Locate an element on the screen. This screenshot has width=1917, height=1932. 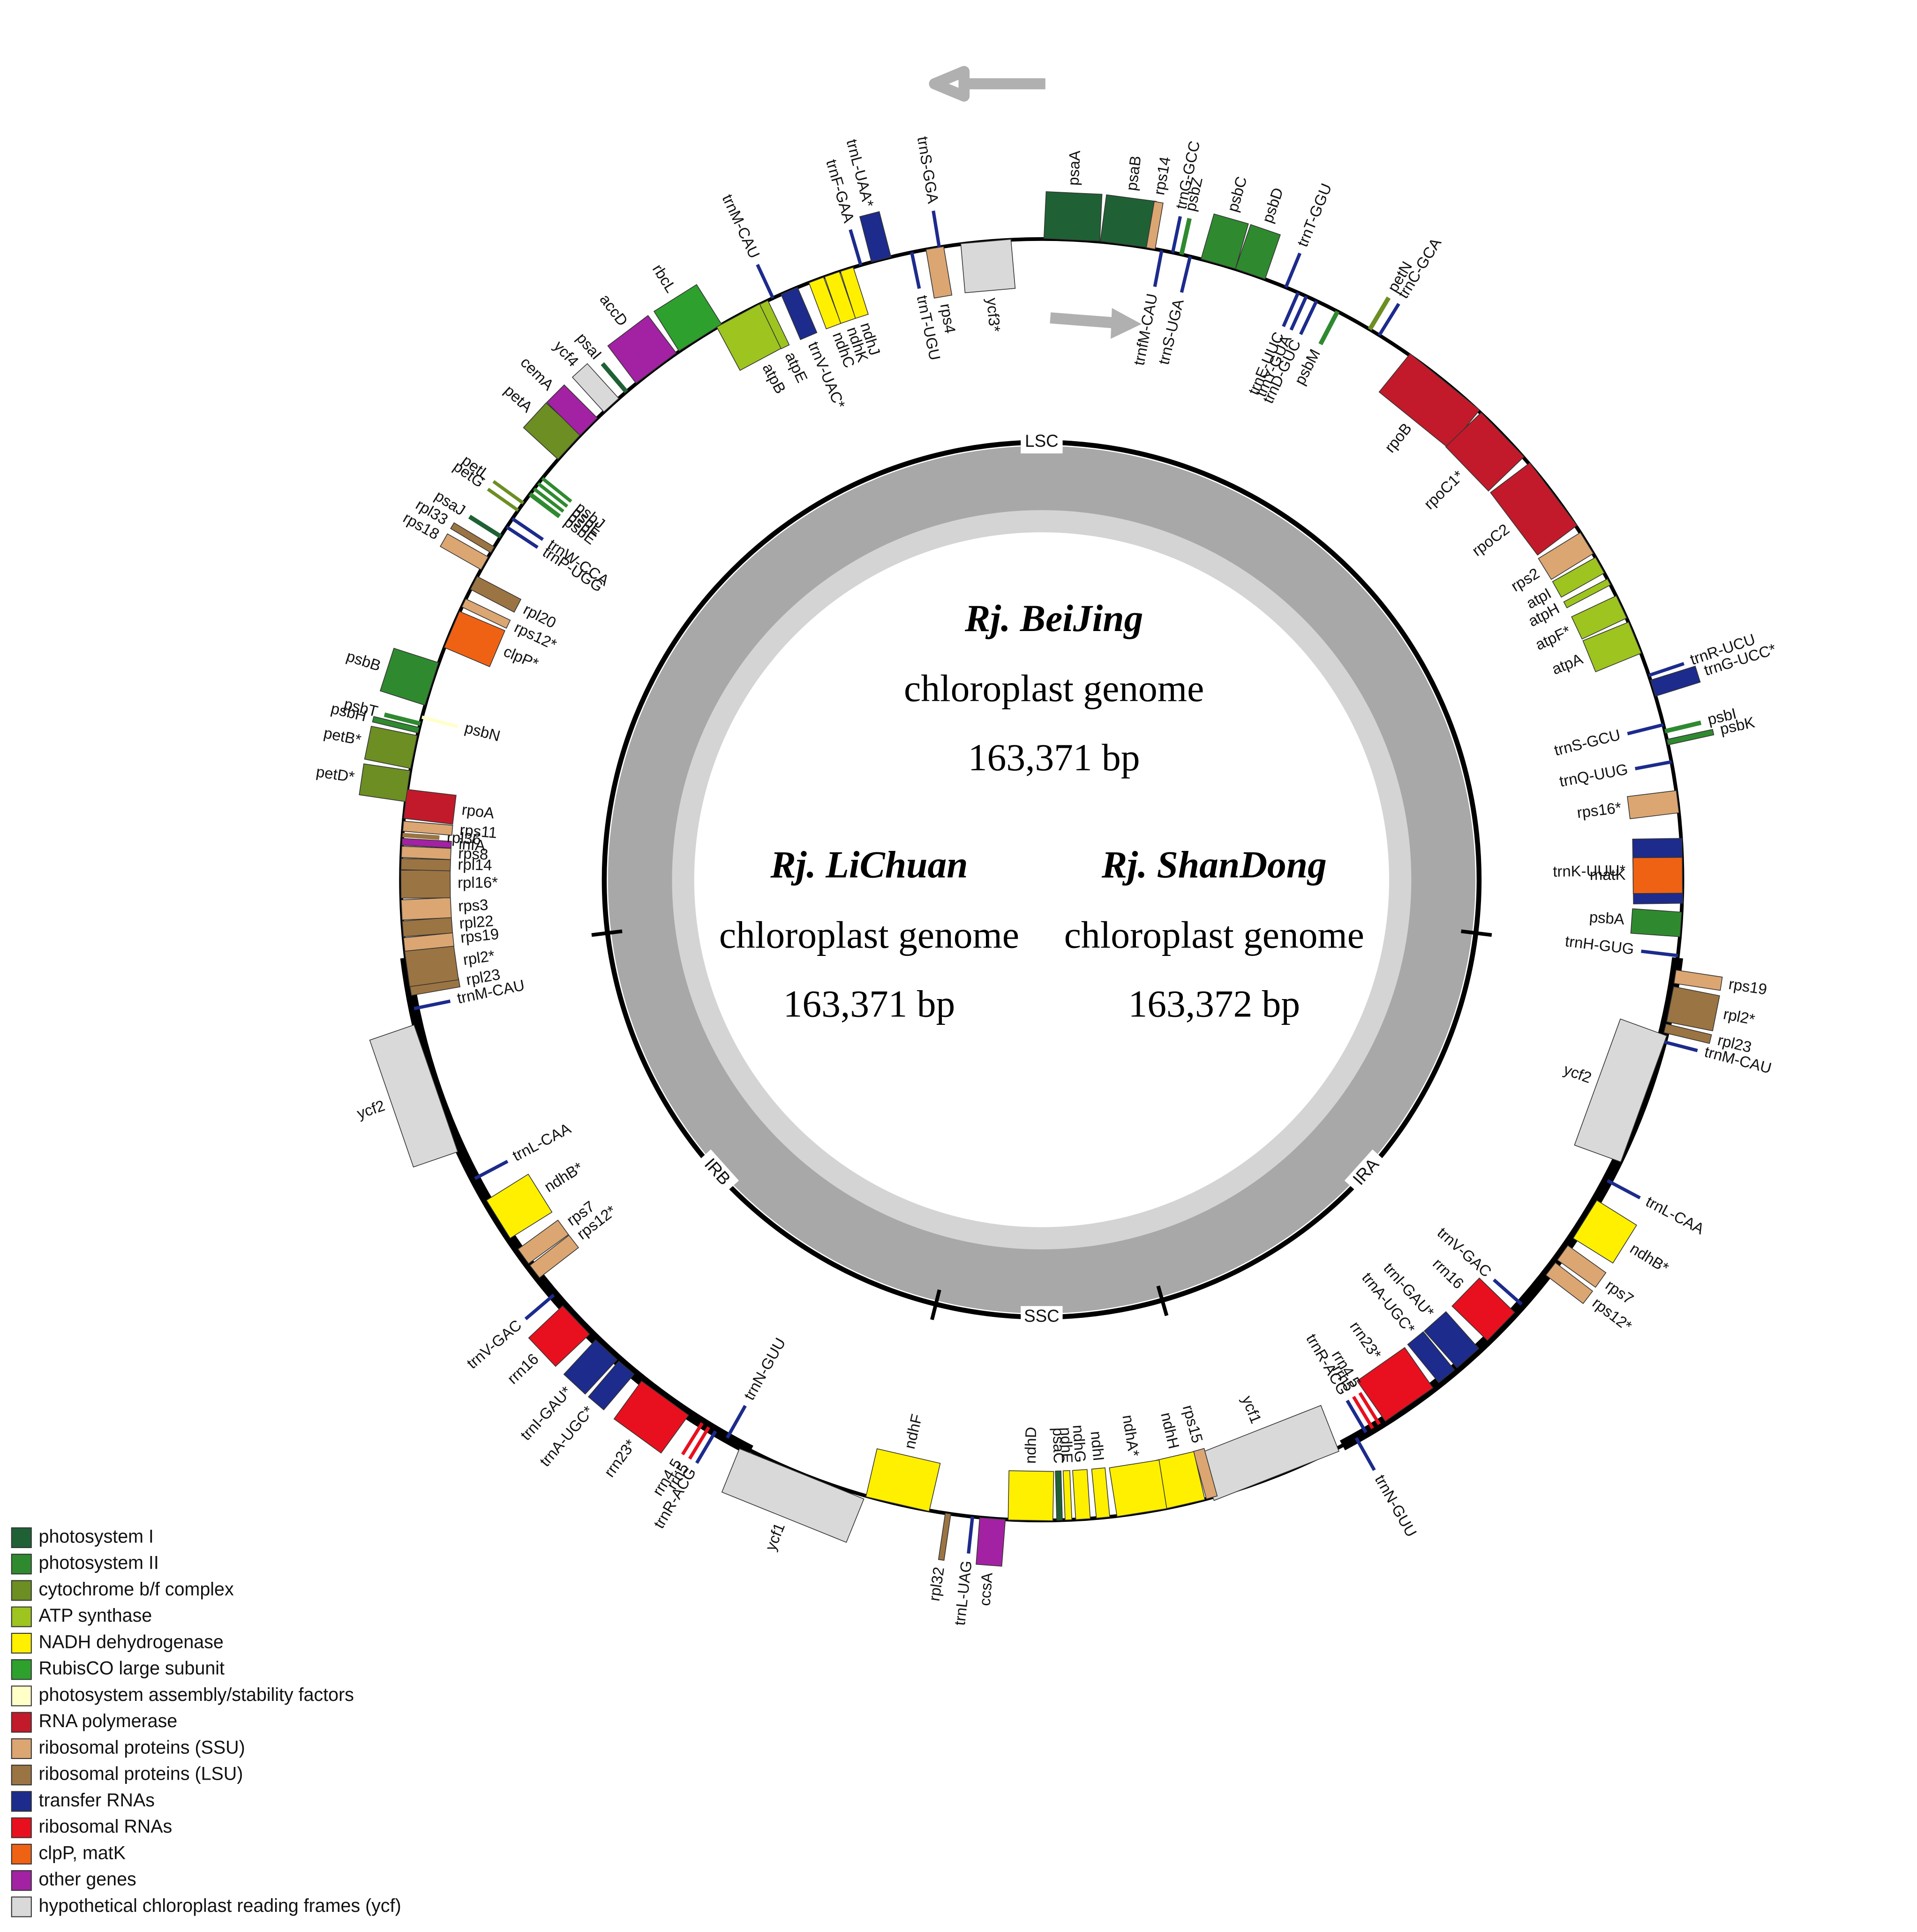
legend-label: clpP, matK is located at coordinates (82, 1852).